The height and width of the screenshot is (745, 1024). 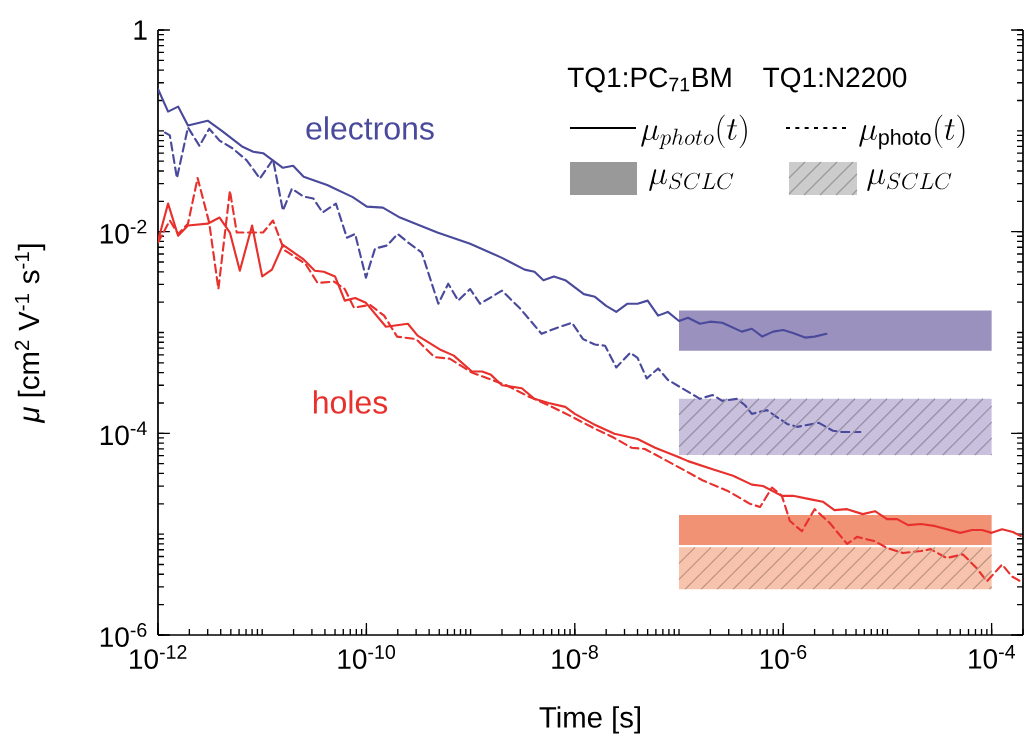 I want to click on annotation: TQ1:PC$_{71}$BM, so click(x=649, y=80).